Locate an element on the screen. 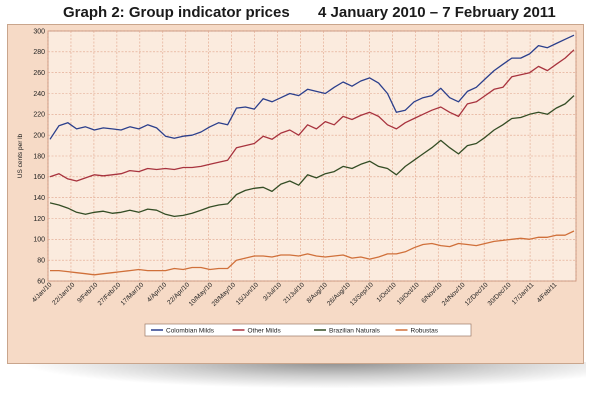 The image size is (600, 403). x-tick-label: 27/Feb/10 is located at coordinates (110, 294).